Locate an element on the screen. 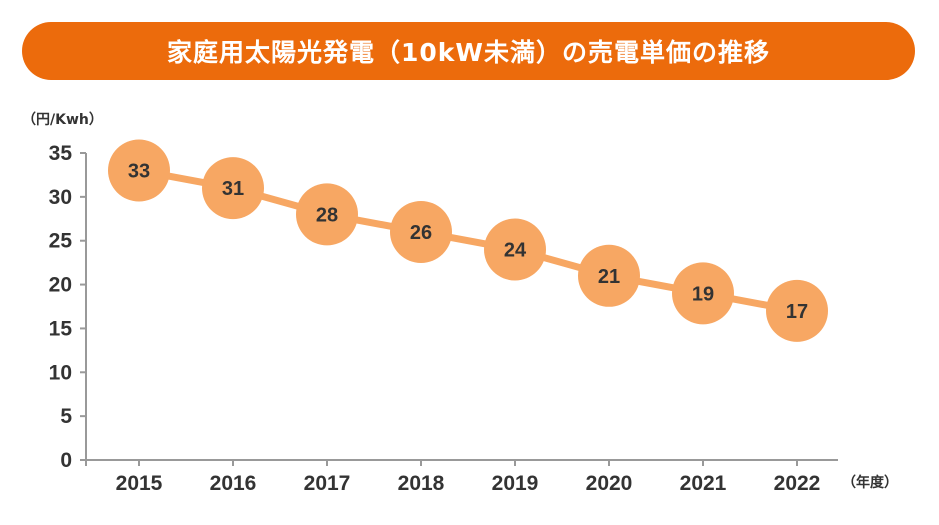  data-point-label: 28 is located at coordinates (327, 215).